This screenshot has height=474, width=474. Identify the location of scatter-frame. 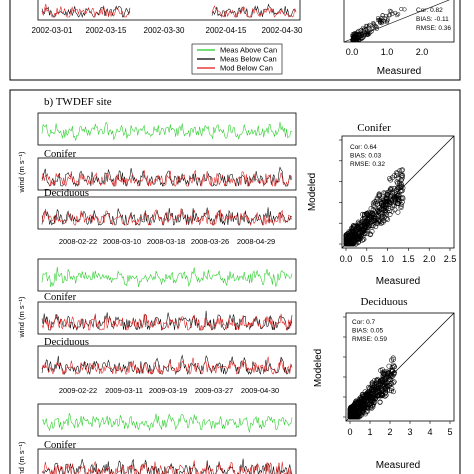
(400, 367).